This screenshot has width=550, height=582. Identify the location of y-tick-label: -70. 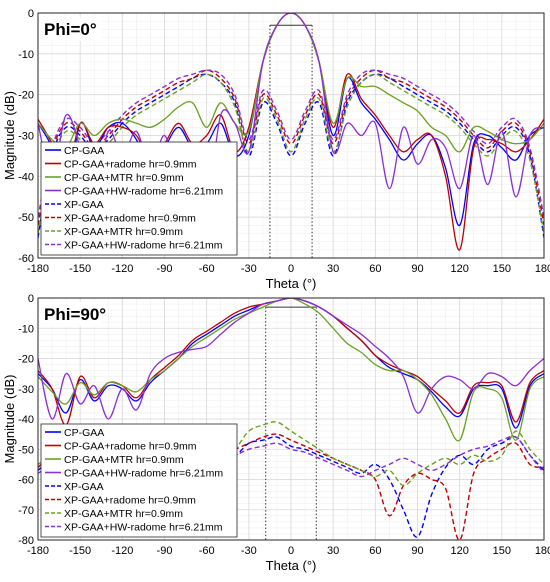
(26, 511).